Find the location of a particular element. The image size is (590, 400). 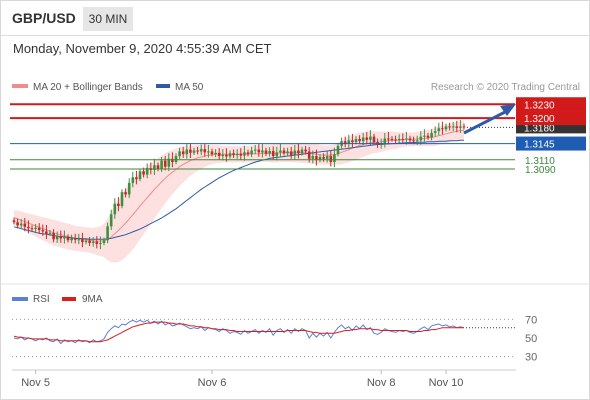

ma20-legend-label: MA 20 + Bollinger Bands is located at coordinates (88, 87).